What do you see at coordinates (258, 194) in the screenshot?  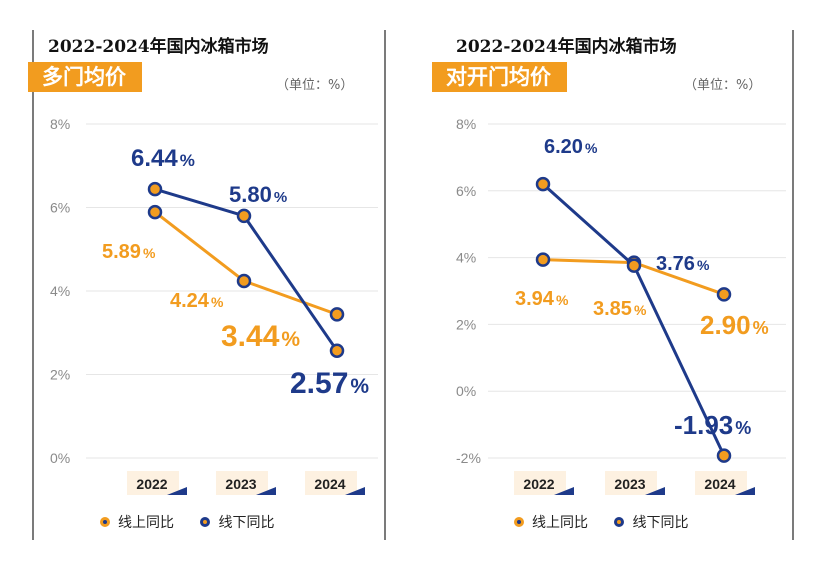 I see `data-label-offline: 5.80%` at bounding box center [258, 194].